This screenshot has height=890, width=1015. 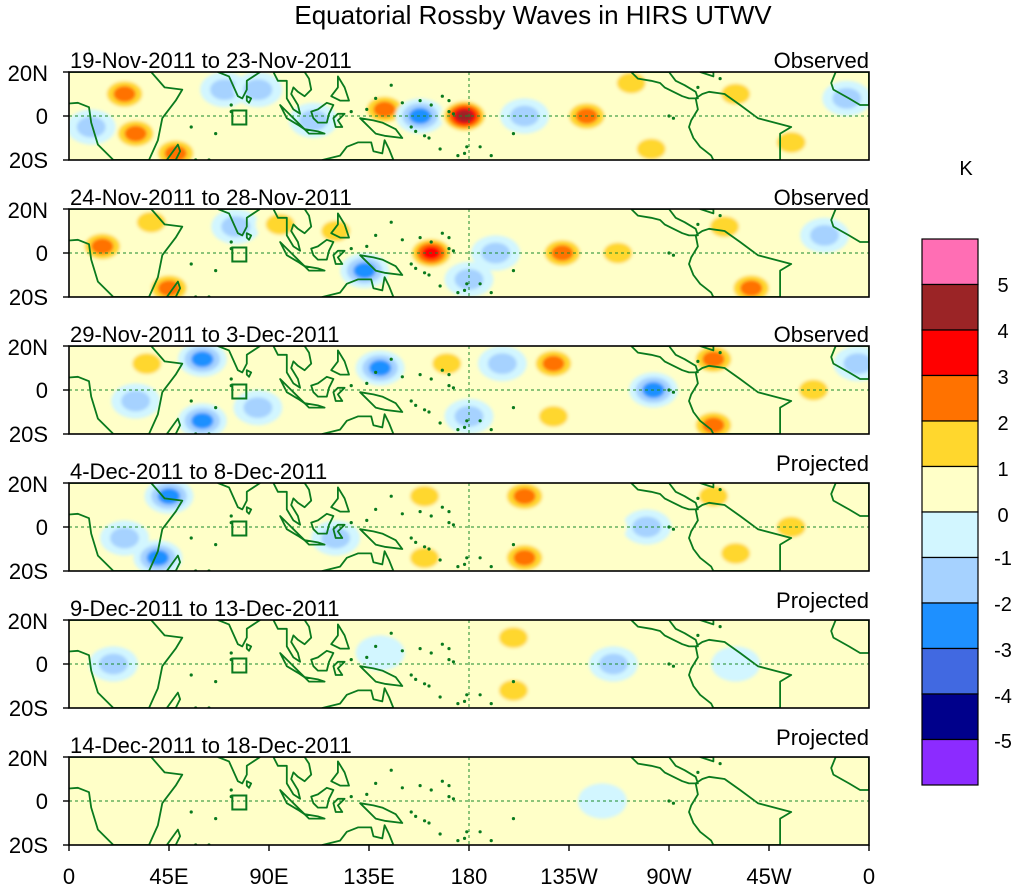 I want to click on panel-4-ylabel-20n: 20N, so click(x=28, y=484).